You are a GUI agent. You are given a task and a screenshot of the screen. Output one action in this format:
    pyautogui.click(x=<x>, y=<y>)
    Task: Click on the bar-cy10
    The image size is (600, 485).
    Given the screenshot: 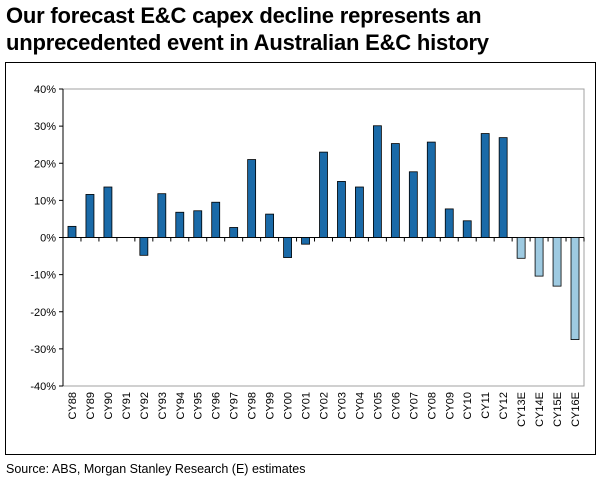 What is the action you would take?
    pyautogui.click(x=467, y=229)
    